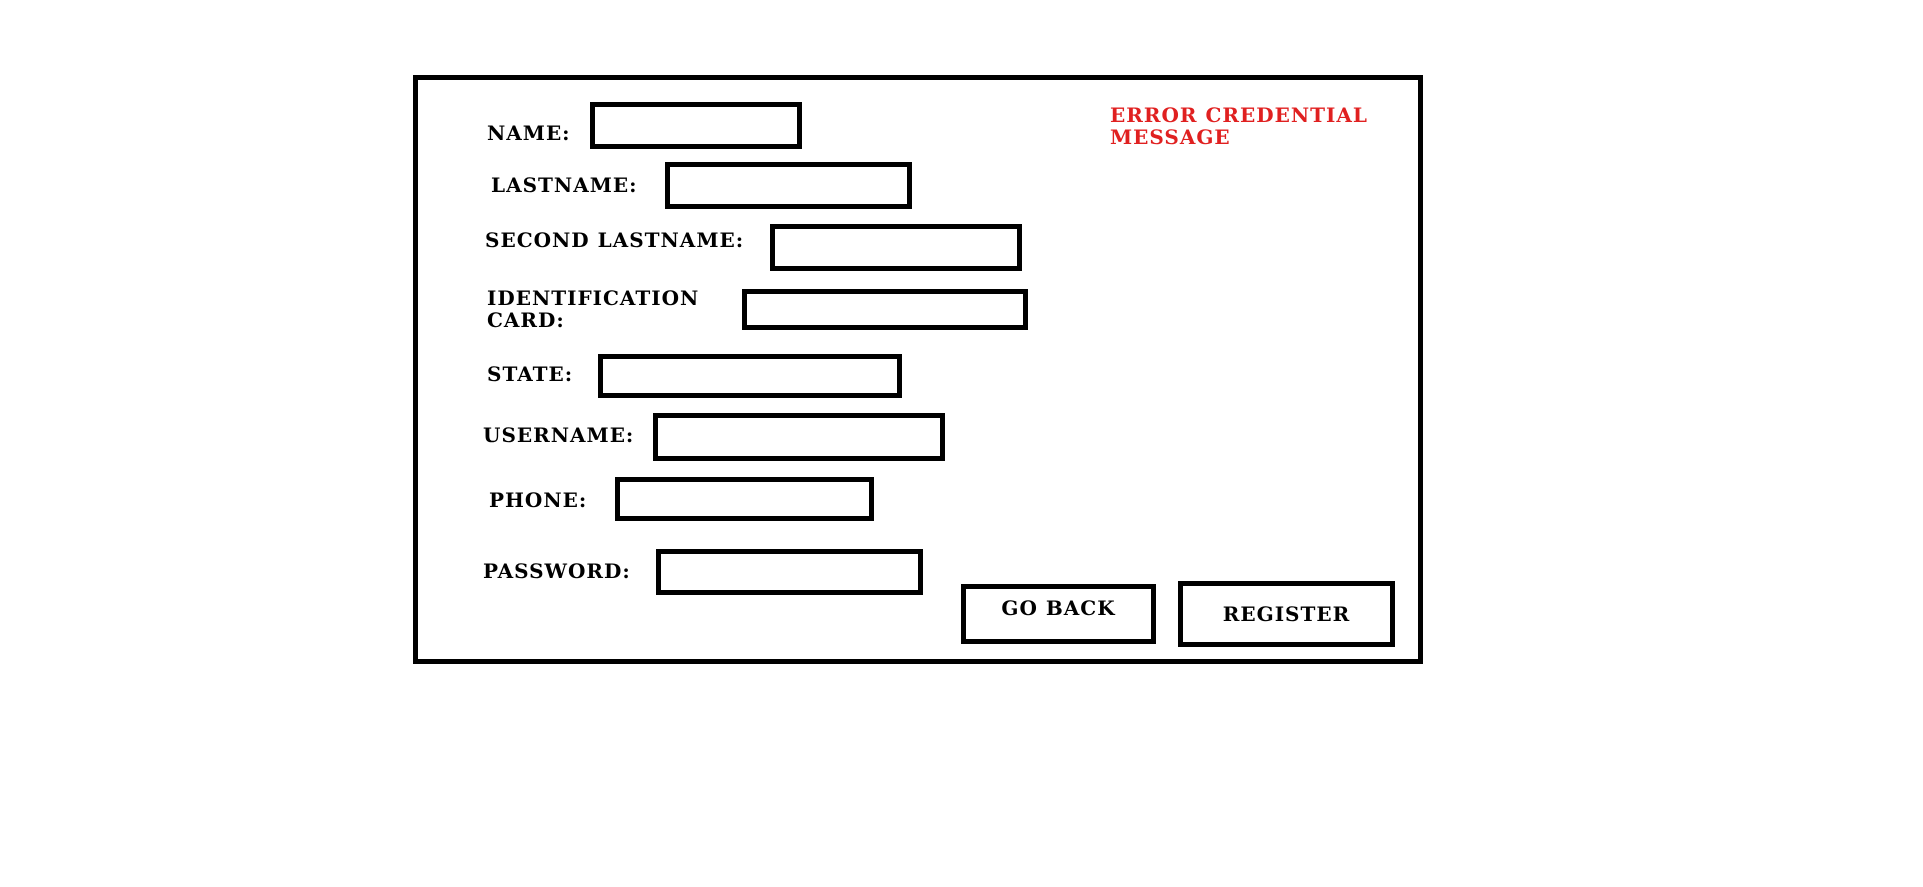 The width and height of the screenshot is (1923, 887). What do you see at coordinates (538, 500) in the screenshot?
I see `phone-label: PHONE:` at bounding box center [538, 500].